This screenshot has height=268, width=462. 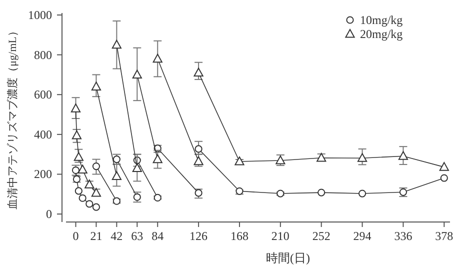 I want to click on x-tick-label: 294, so click(x=362, y=236).